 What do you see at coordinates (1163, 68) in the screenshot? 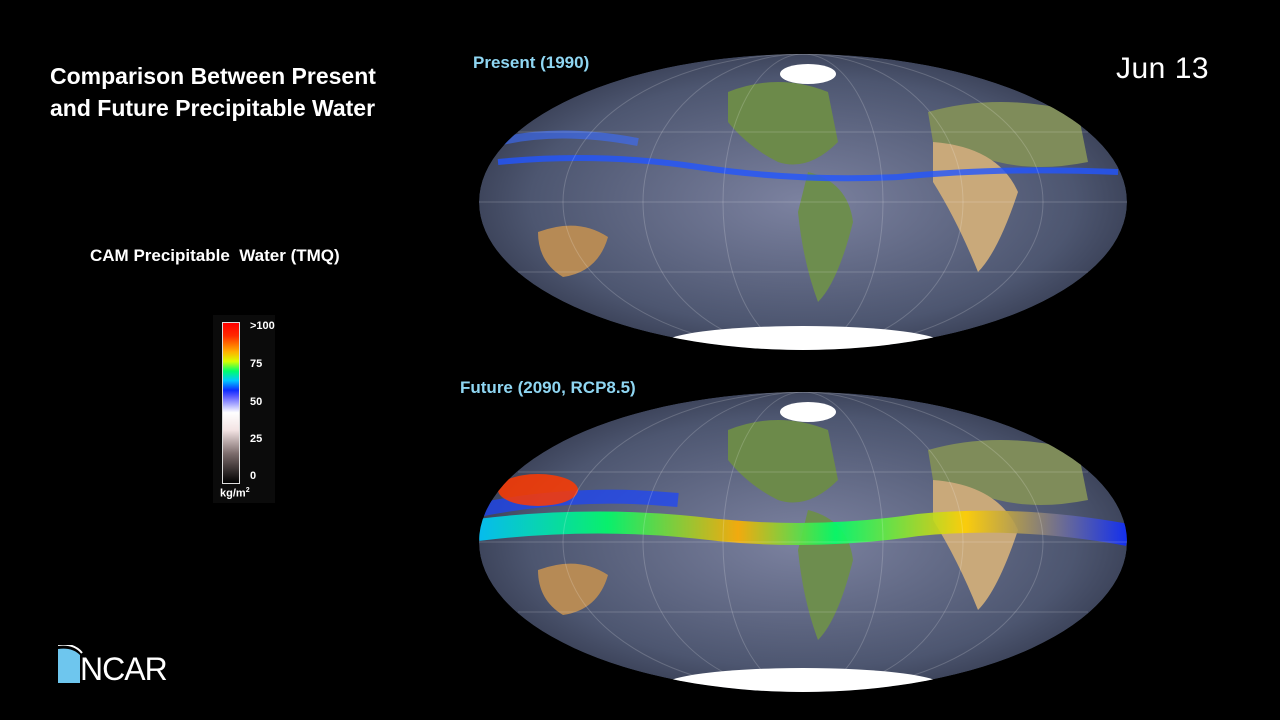
I see `date-label: Jun 13` at bounding box center [1163, 68].